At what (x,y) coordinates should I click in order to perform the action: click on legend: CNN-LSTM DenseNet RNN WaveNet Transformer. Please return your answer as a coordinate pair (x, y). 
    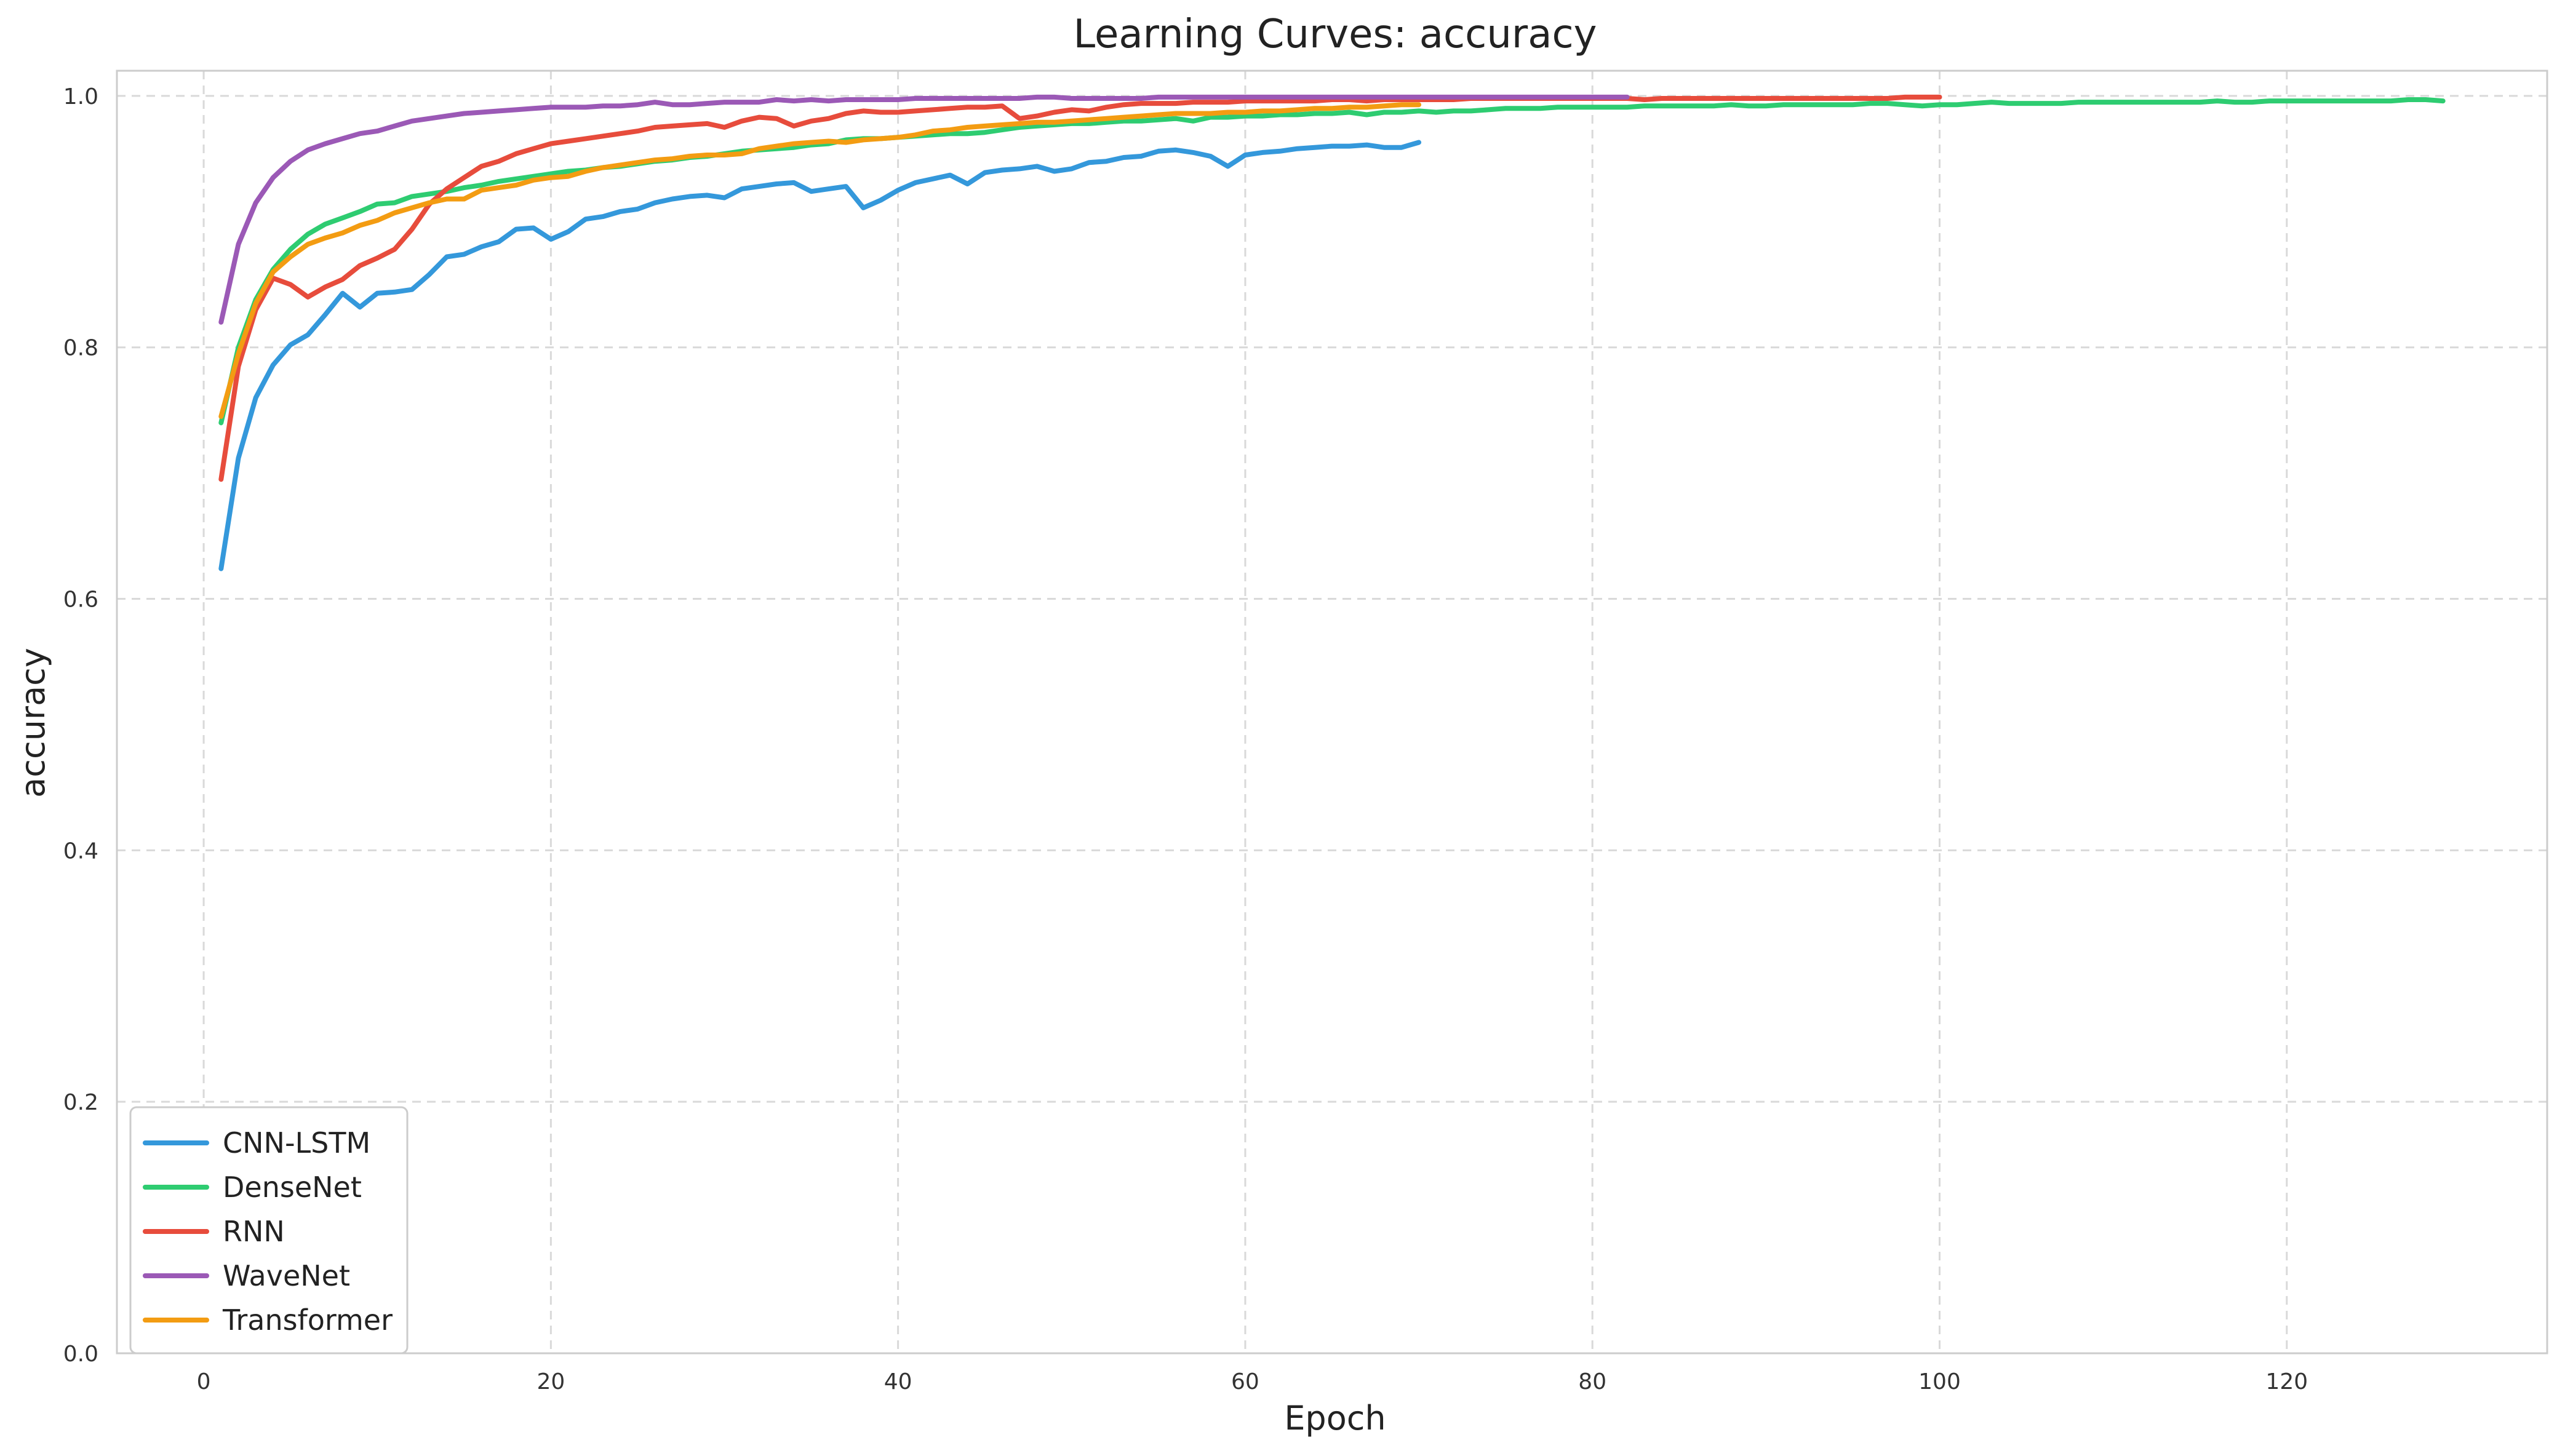
    Looking at the image, I should click on (269, 1230).